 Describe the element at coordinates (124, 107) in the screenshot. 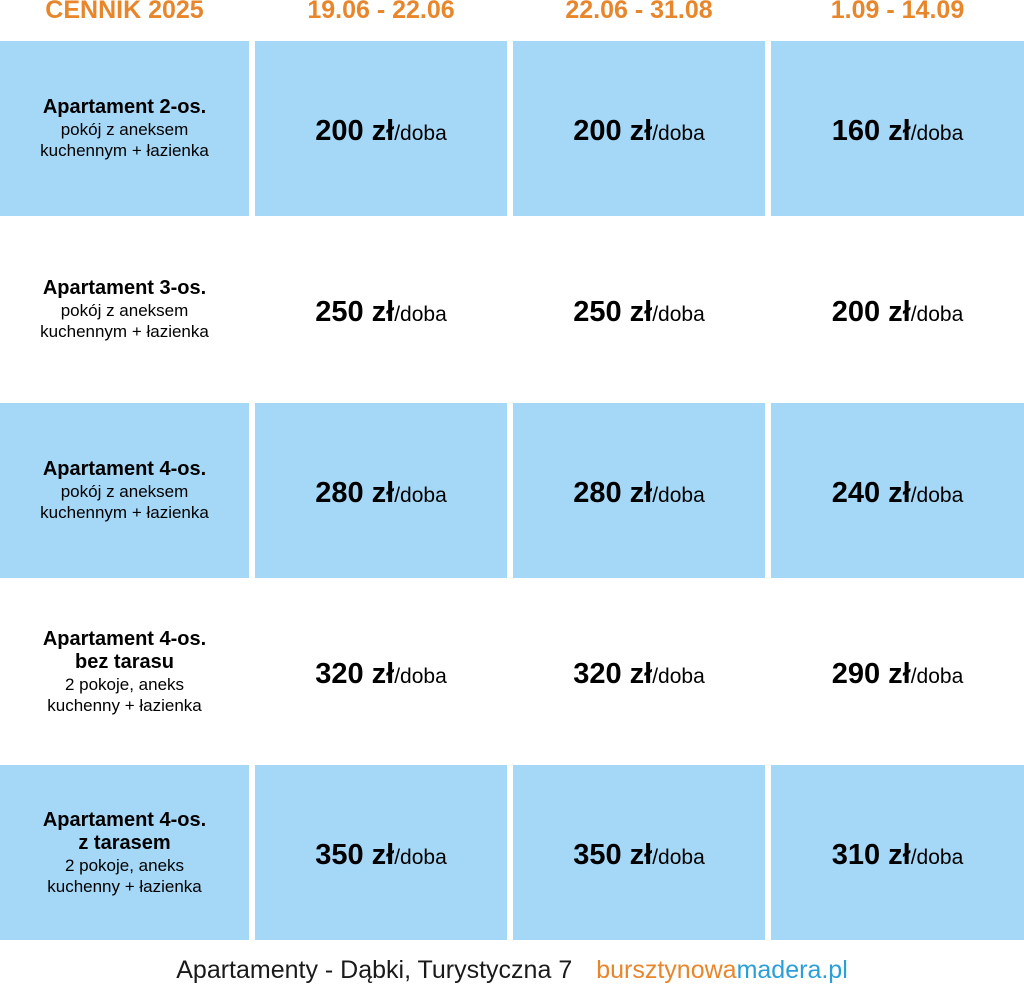

I see `apartment-name: Apartament 2-os.` at that location.